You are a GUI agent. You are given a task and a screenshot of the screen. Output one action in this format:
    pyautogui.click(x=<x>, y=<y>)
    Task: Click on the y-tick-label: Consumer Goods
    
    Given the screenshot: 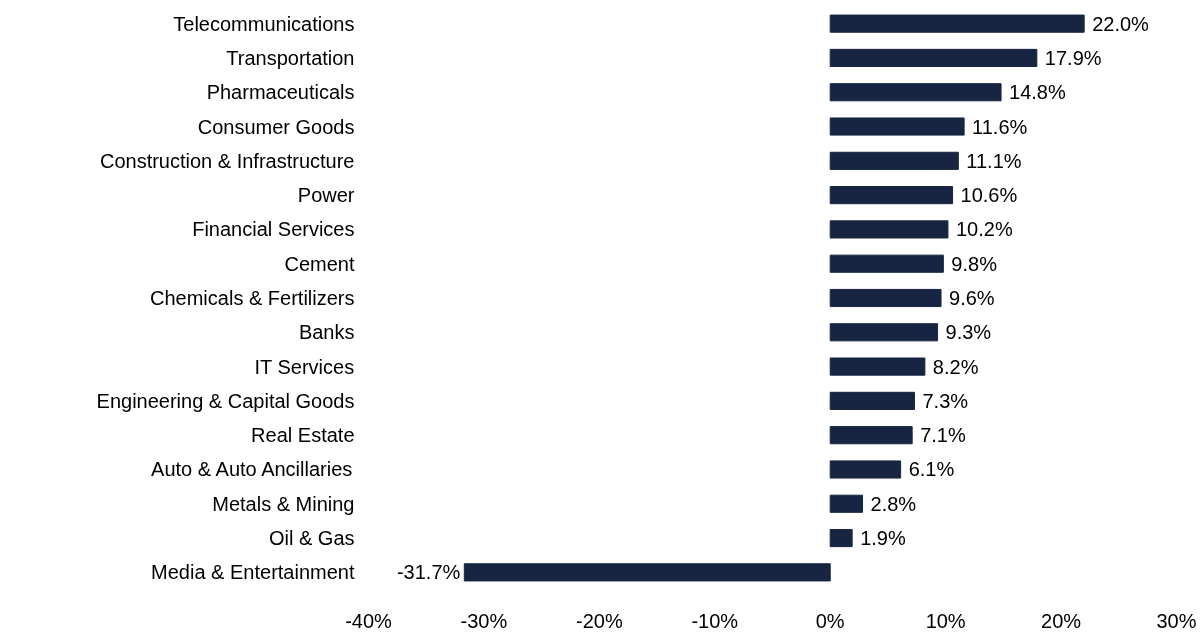 What is the action you would take?
    pyautogui.click(x=276, y=126)
    